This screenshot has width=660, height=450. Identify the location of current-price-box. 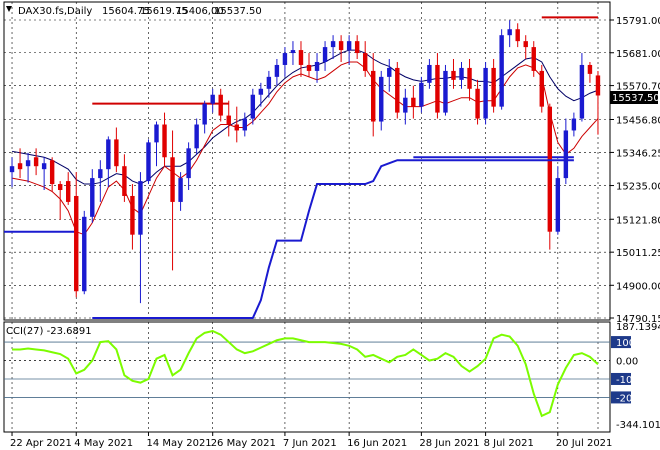
(634, 97).